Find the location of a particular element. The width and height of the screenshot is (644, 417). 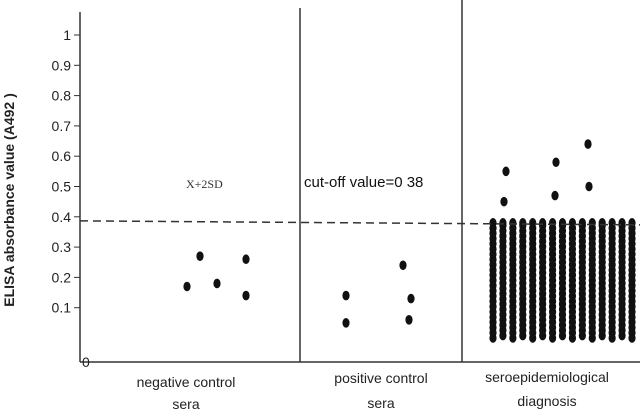

mean-2sd-annotation: X+2SD is located at coordinates (204, 184).